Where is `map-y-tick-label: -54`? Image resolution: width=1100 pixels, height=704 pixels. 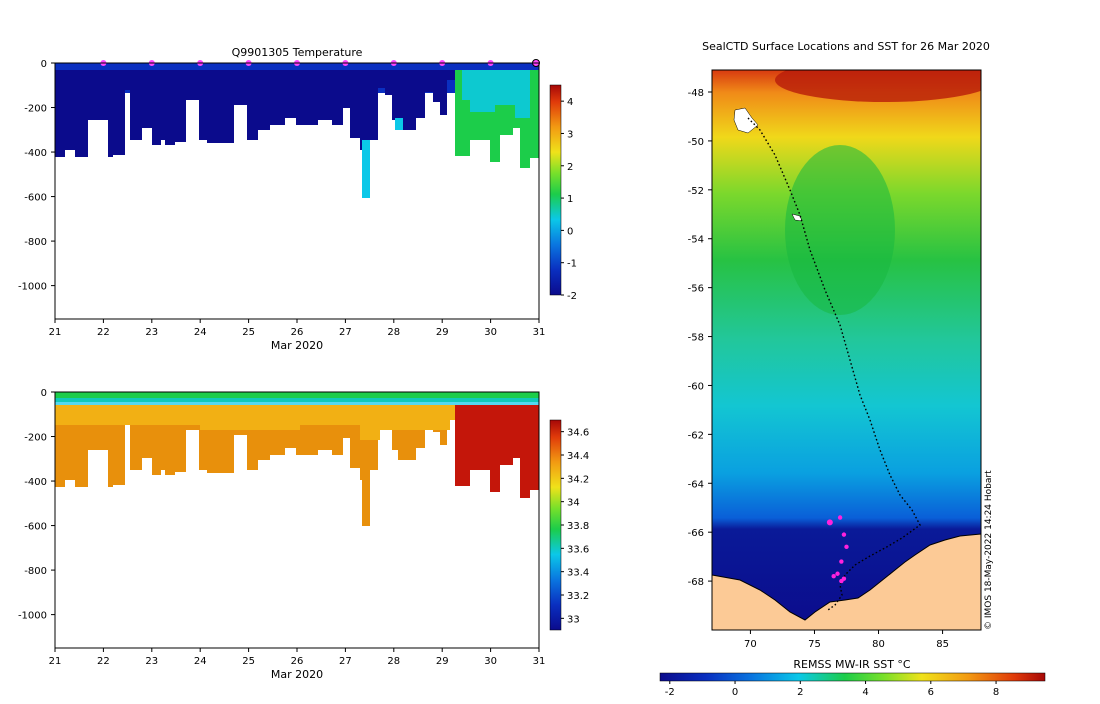
map-y-tick-label: -54 is located at coordinates (696, 240).